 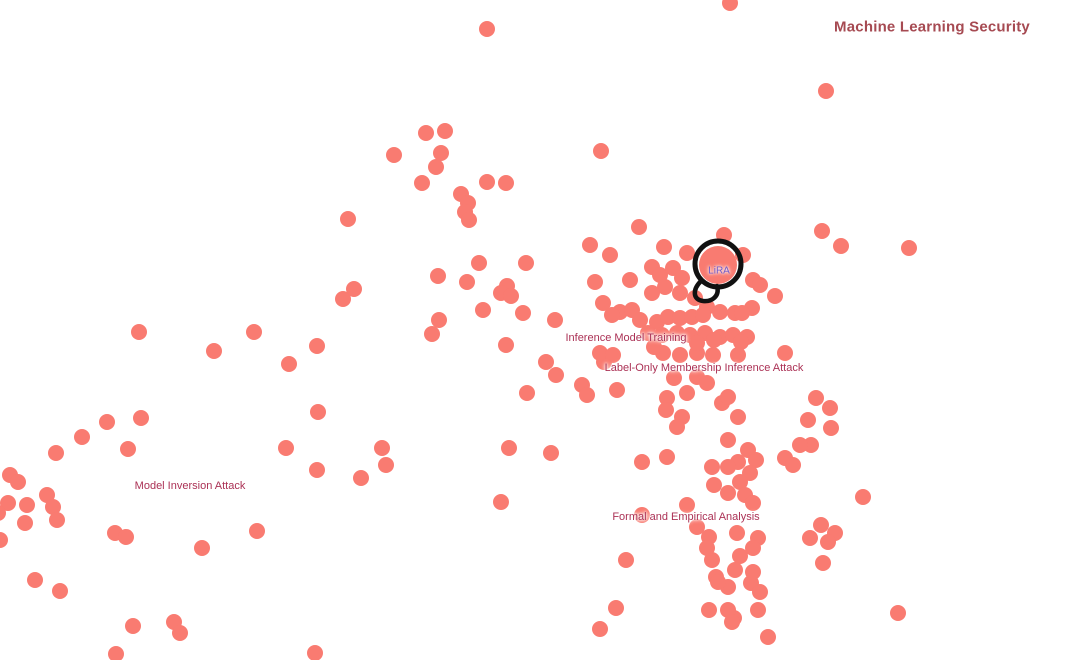 What do you see at coordinates (626, 338) in the screenshot?
I see `cluster-label-inference-model-training: Inference Model Training` at bounding box center [626, 338].